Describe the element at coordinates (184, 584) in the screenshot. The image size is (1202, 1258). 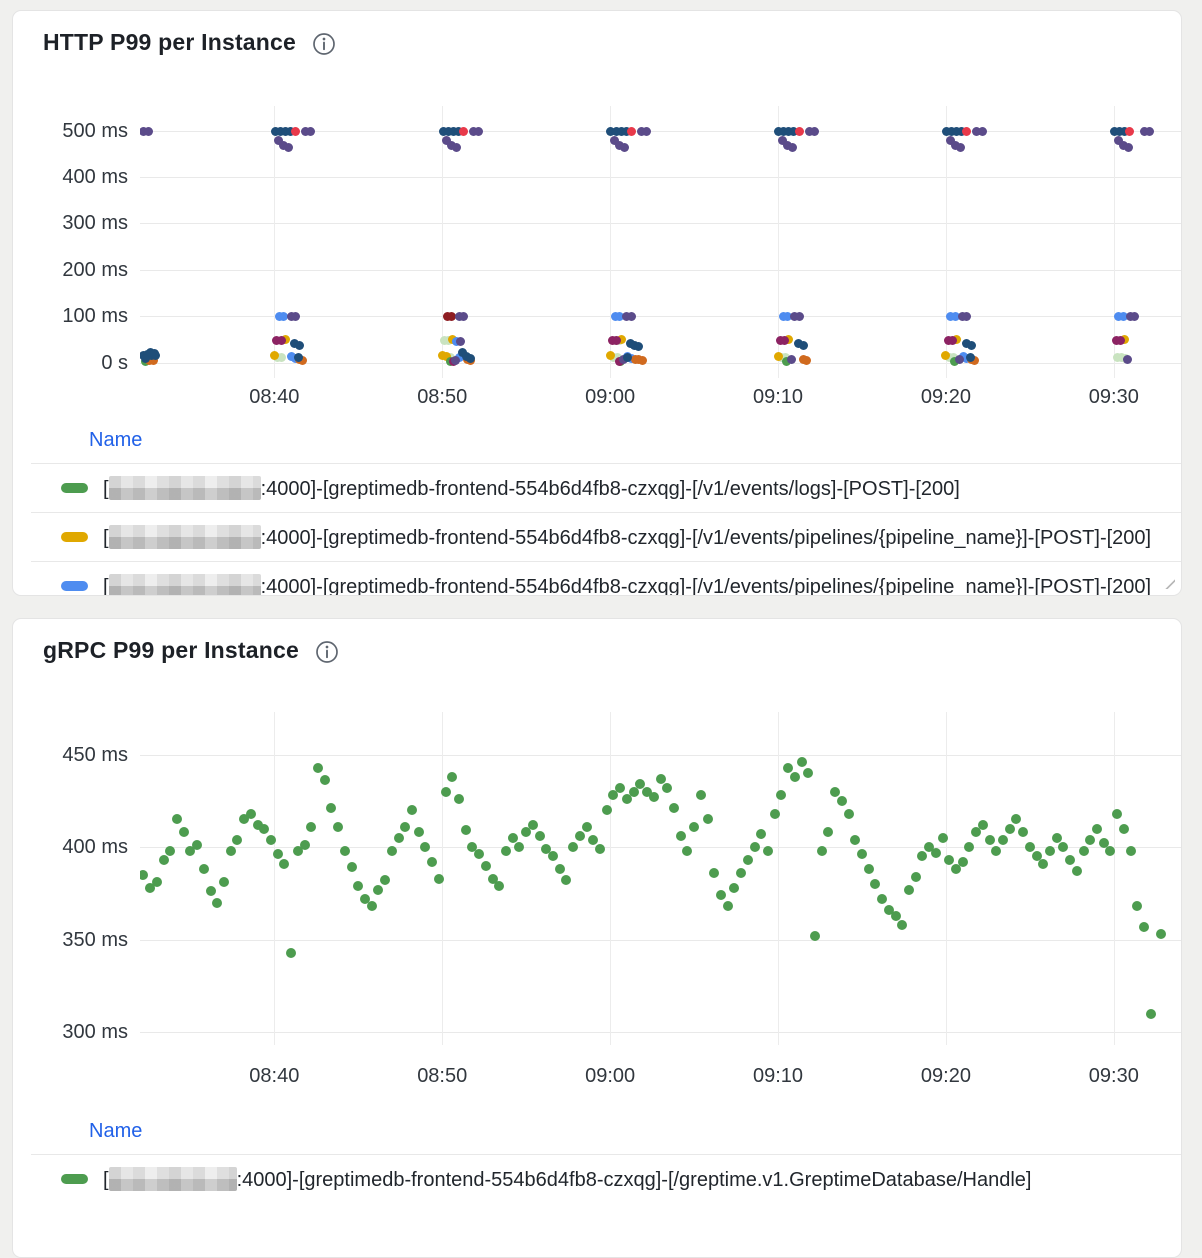
I see `redacted-ip` at that location.